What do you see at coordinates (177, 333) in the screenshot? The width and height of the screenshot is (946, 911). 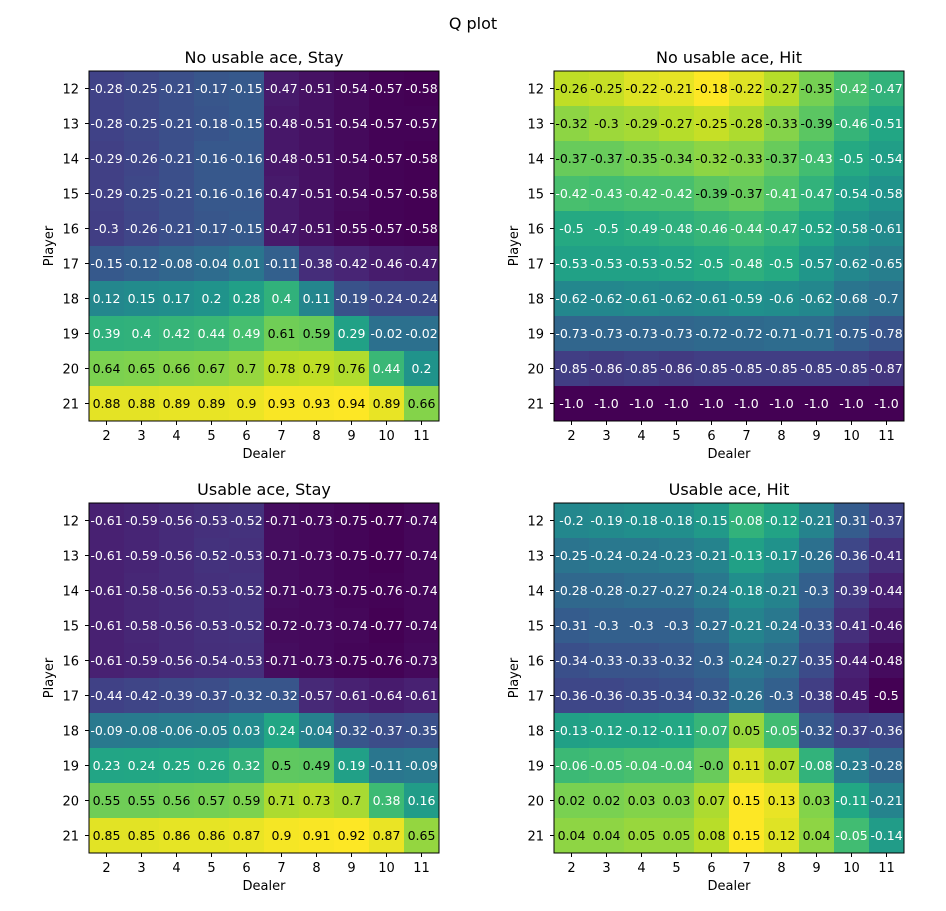 I see `cell-value-label: 0.42` at bounding box center [177, 333].